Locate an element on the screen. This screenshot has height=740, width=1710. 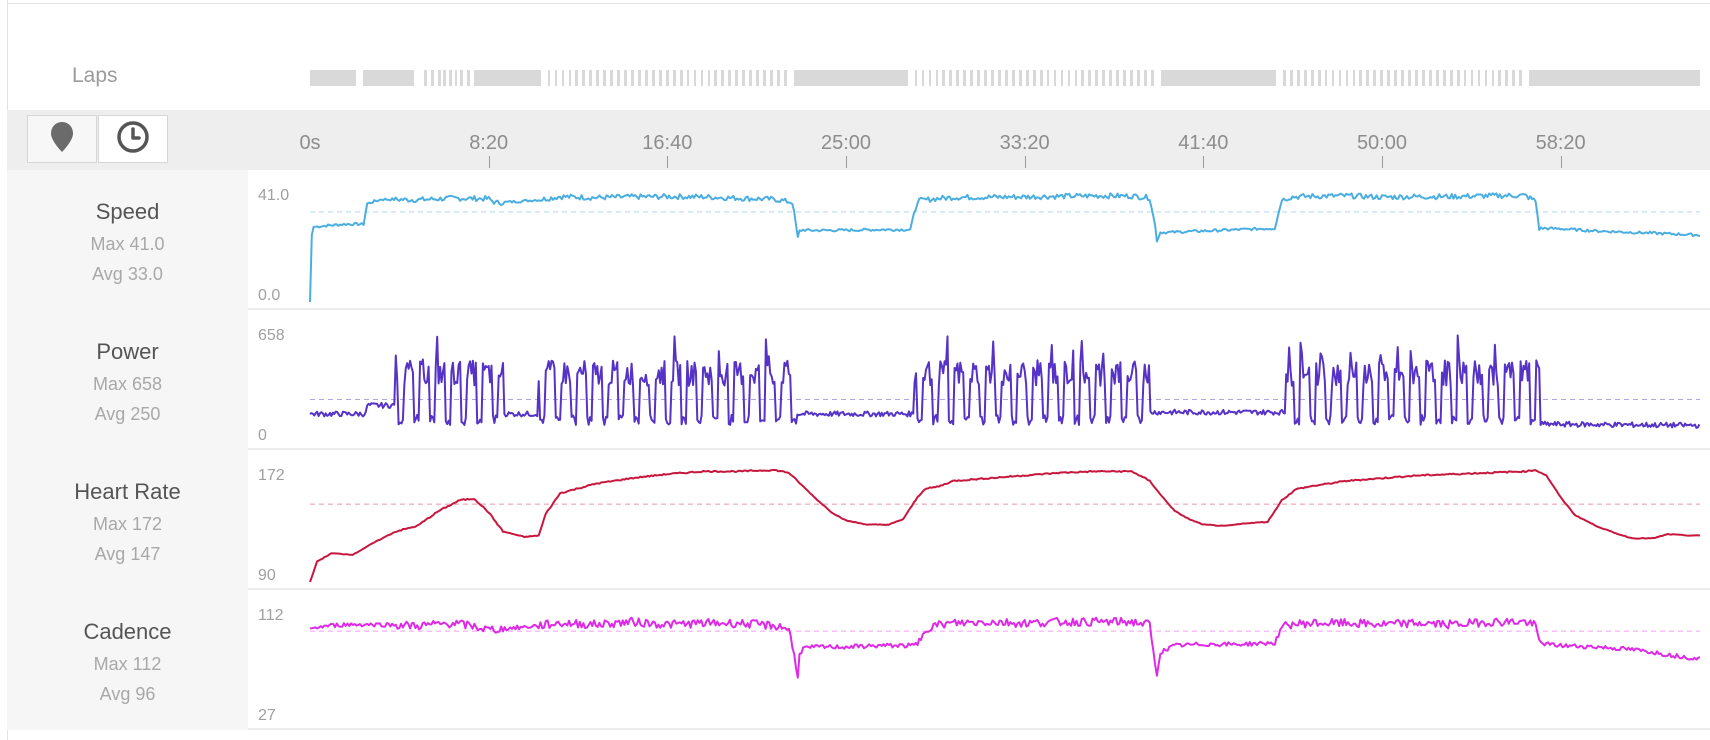
heart-rate-series-line is located at coordinates (1005, 526).